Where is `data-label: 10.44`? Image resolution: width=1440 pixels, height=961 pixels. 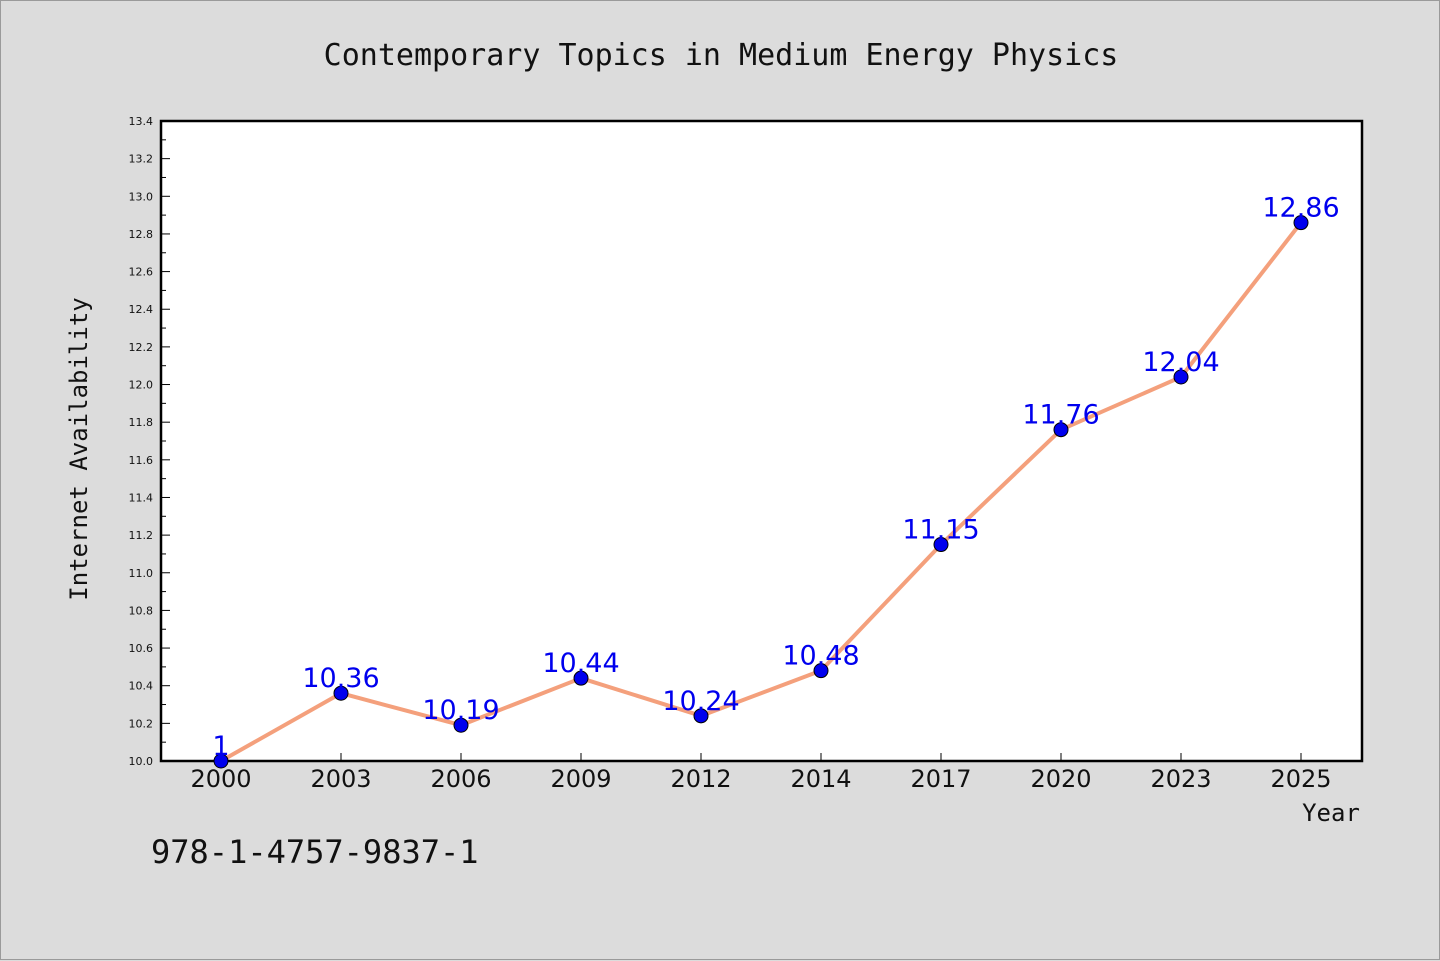
data-label: 10.44 is located at coordinates (580, 663).